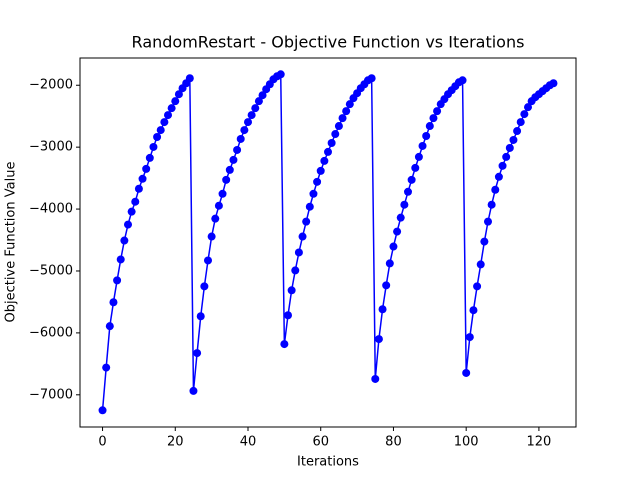  I want to click on x-tick-label: 0, so click(102, 442).